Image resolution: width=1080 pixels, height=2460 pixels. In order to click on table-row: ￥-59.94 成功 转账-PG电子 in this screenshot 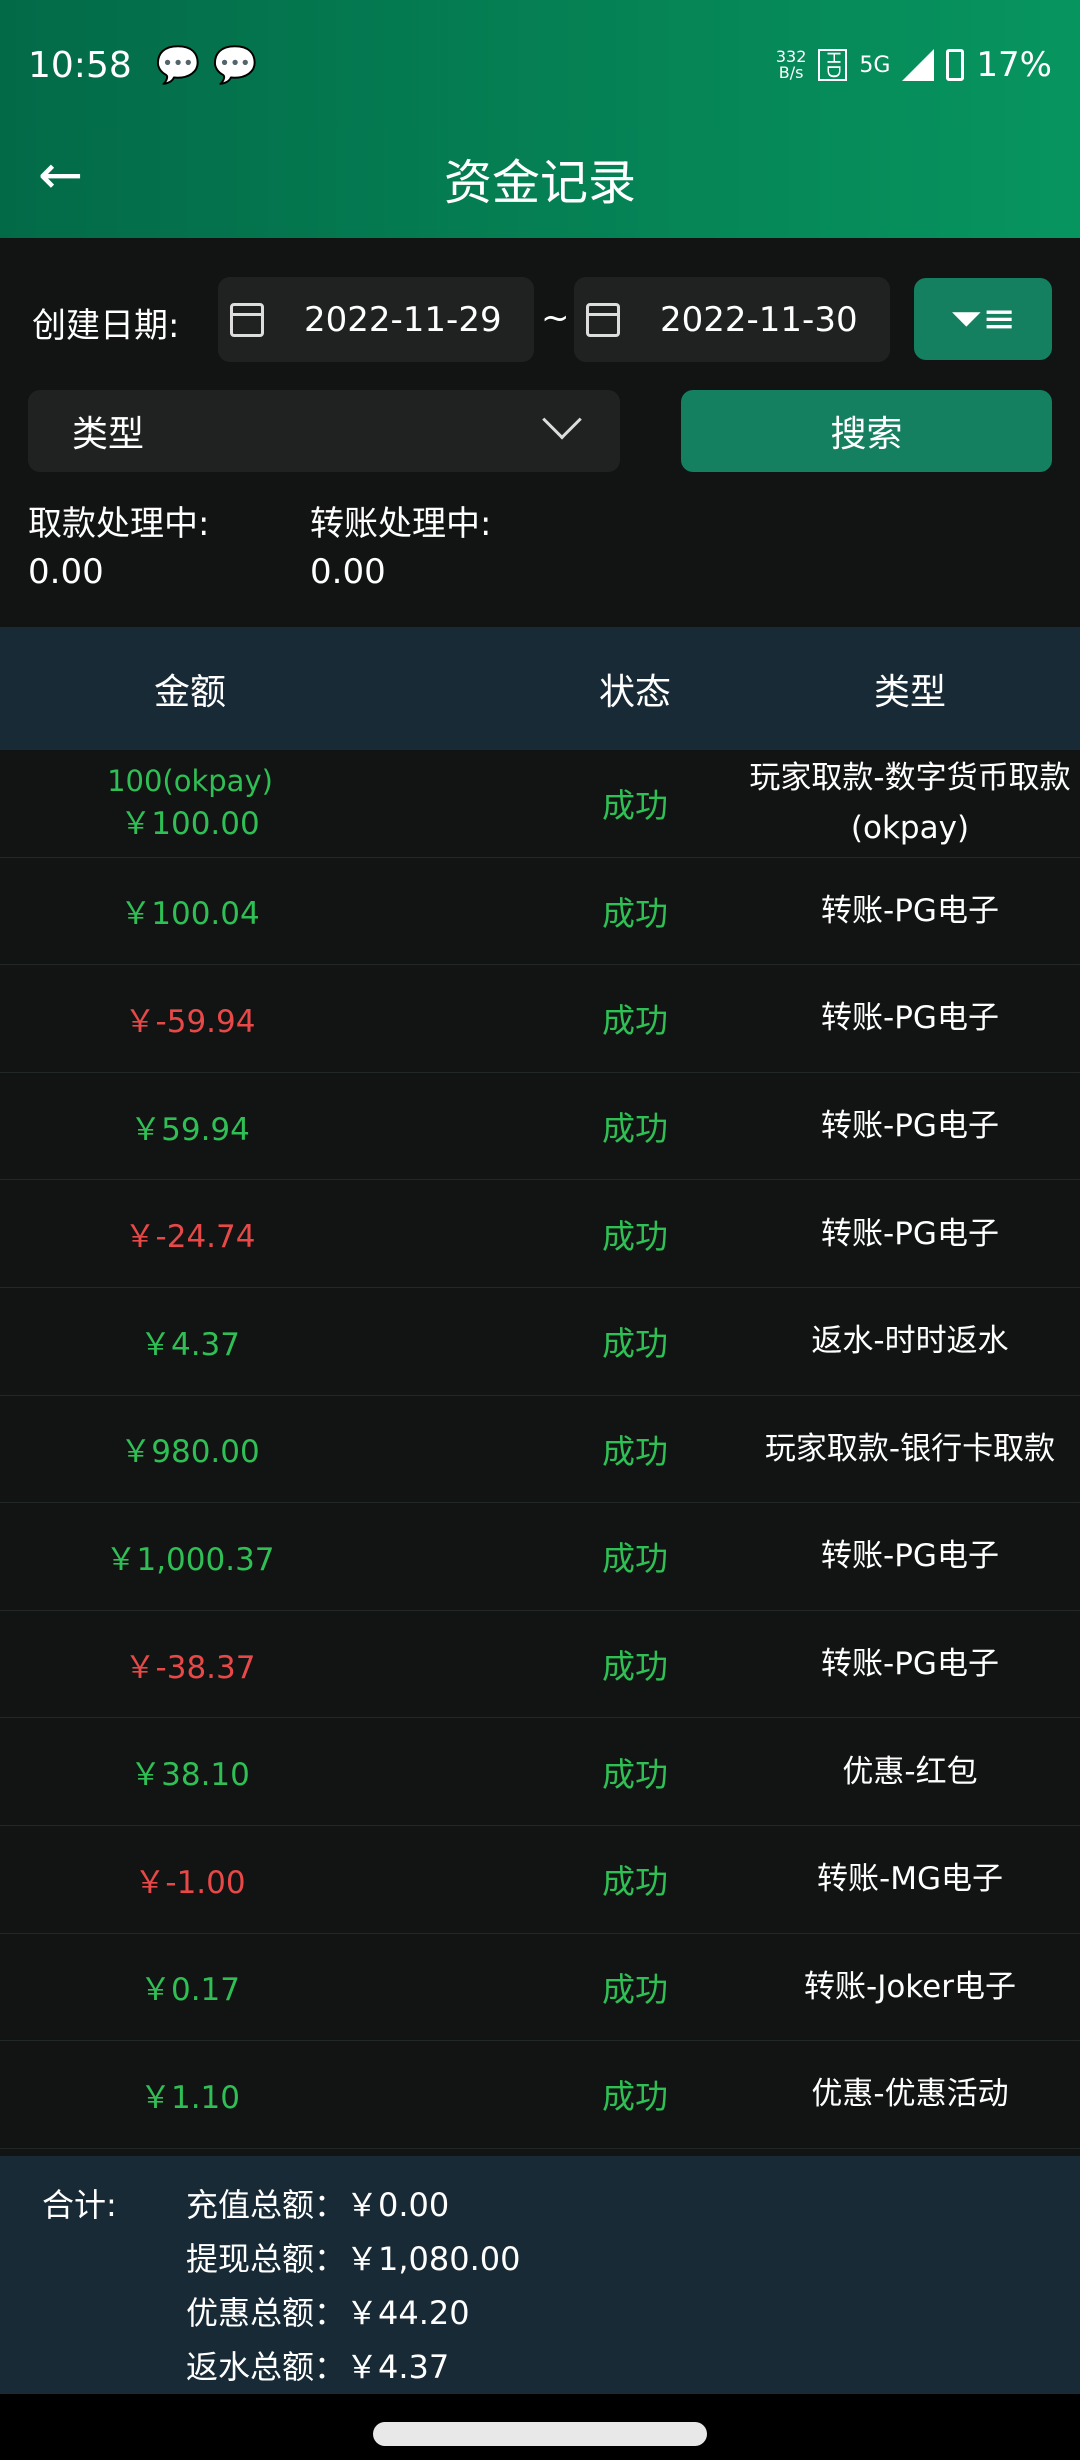, I will do `click(540, 1019)`.